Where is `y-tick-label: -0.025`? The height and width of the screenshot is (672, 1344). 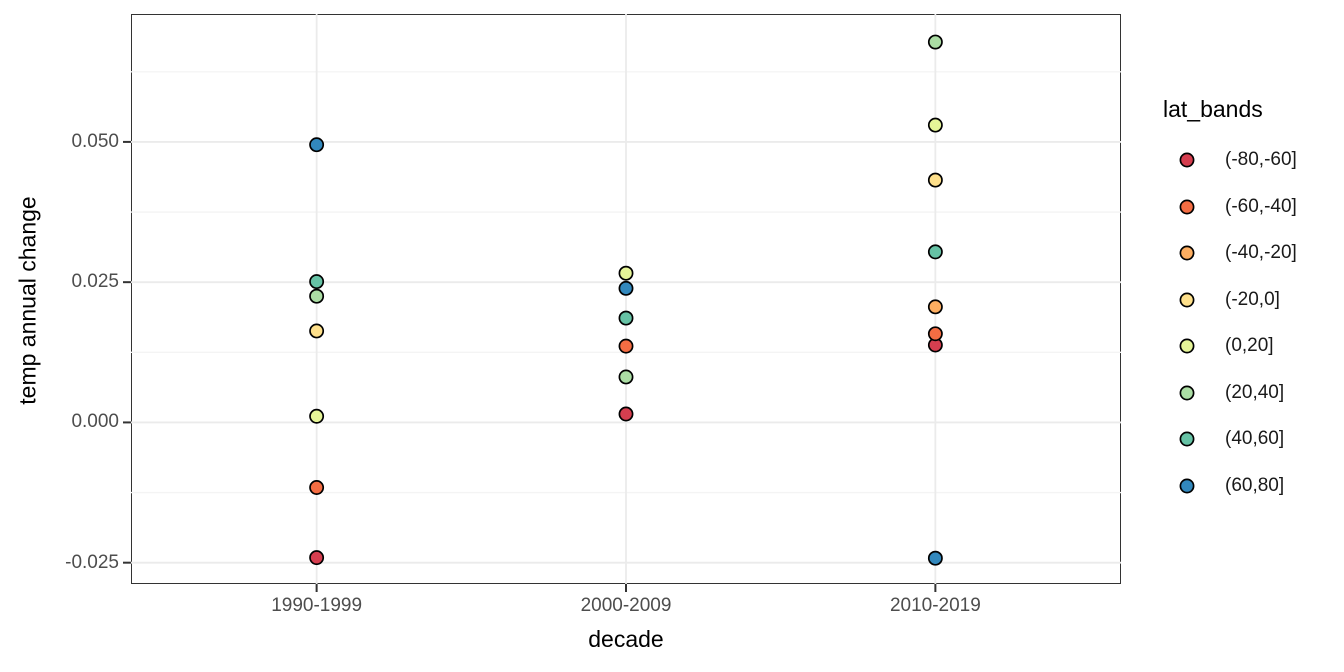
y-tick-label: -0.025 is located at coordinates (92, 562).